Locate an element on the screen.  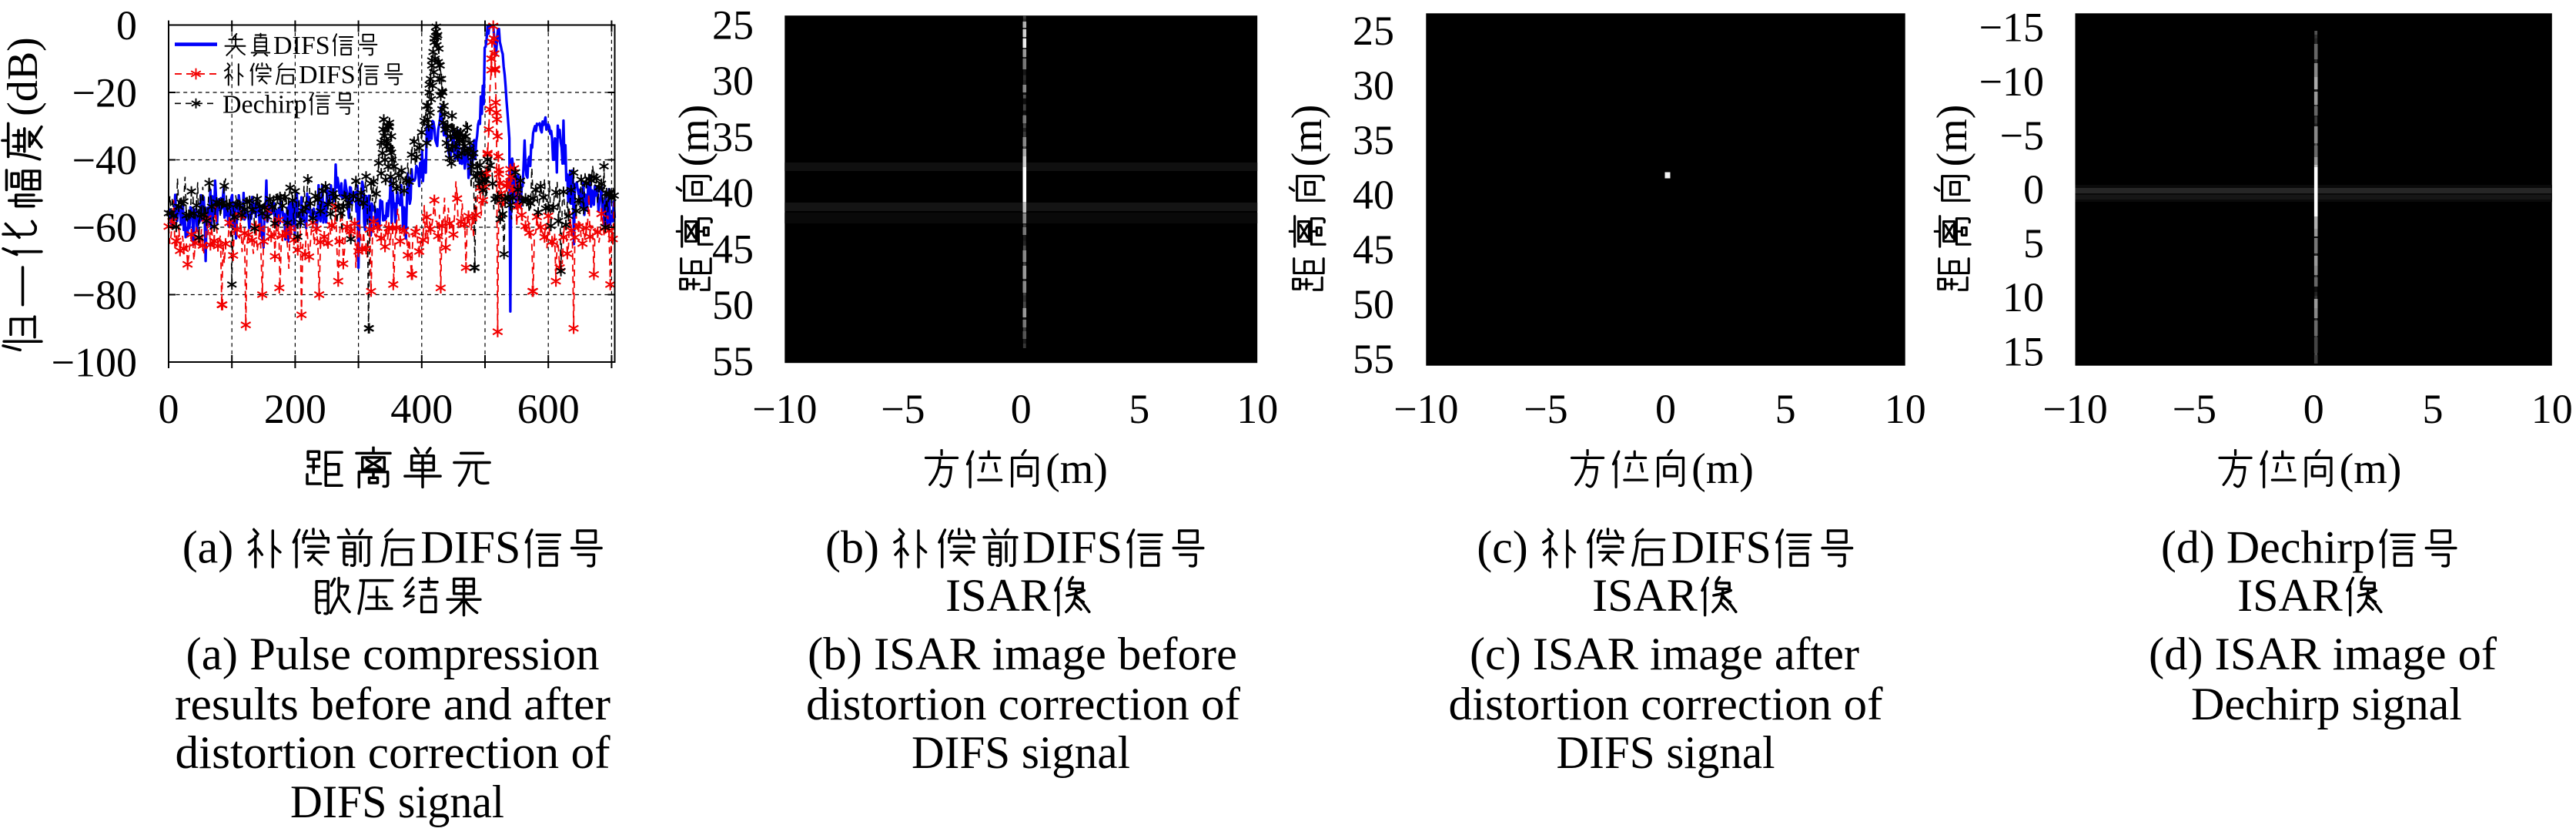
svg-text: 200 is located at coordinates (295, 409).